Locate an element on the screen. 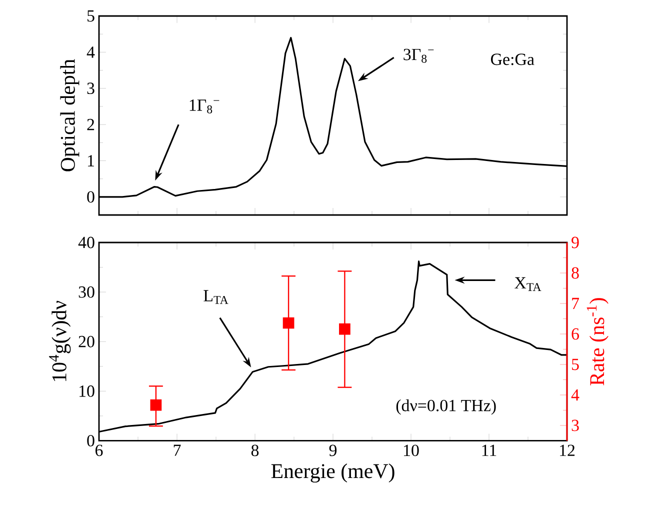 Image resolution: width=649 pixels, height=514 pixels. y-axis-title: Optical depth is located at coordinates (70, 115).